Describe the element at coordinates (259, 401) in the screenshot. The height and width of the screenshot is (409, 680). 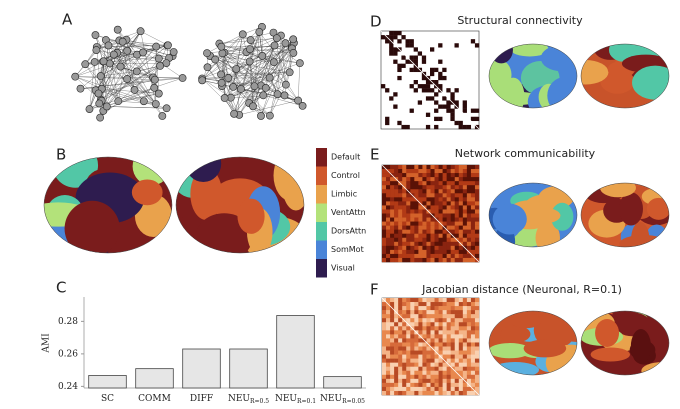
I see `x-tick-subscript: R=0.5` at that location.